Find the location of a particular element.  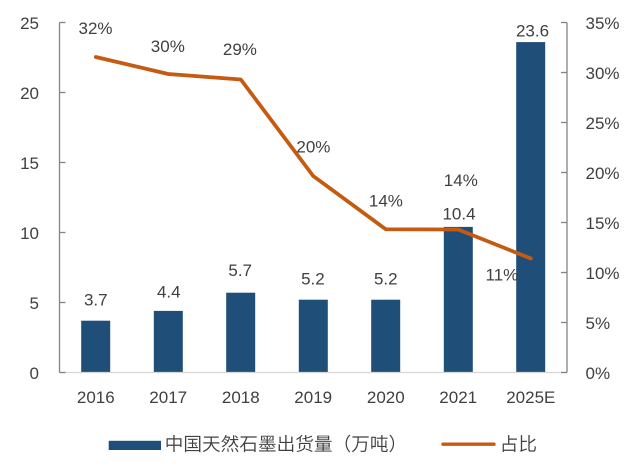

svg-text: 15% is located at coordinates (603, 223).